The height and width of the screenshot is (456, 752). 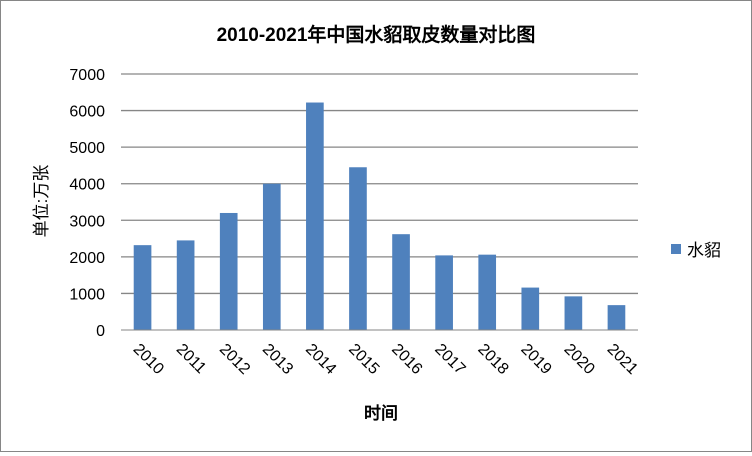 What do you see at coordinates (100, 331) in the screenshot?
I see `y-tick-label: 0` at bounding box center [100, 331].